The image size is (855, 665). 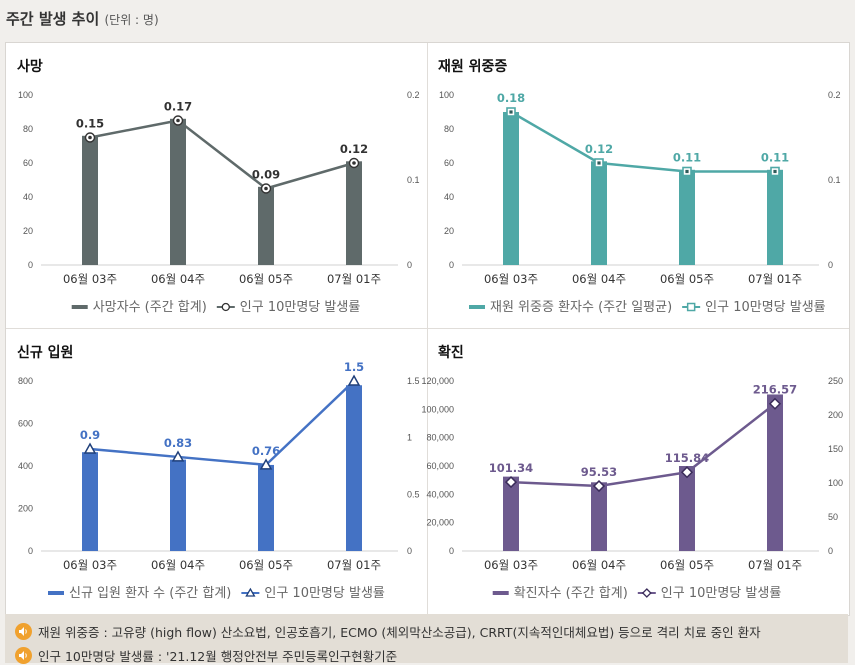 What do you see at coordinates (834, 95) in the screenshot?
I see `y-tick-label-right: 0.2` at bounding box center [834, 95].